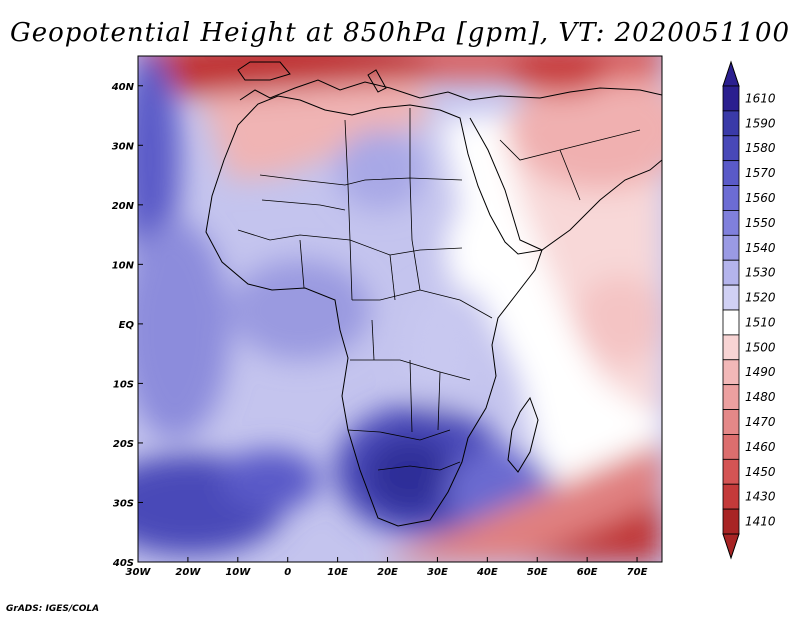  What do you see at coordinates (760, 173) in the screenshot?
I see `colorbar-label: 1570` at bounding box center [760, 173].